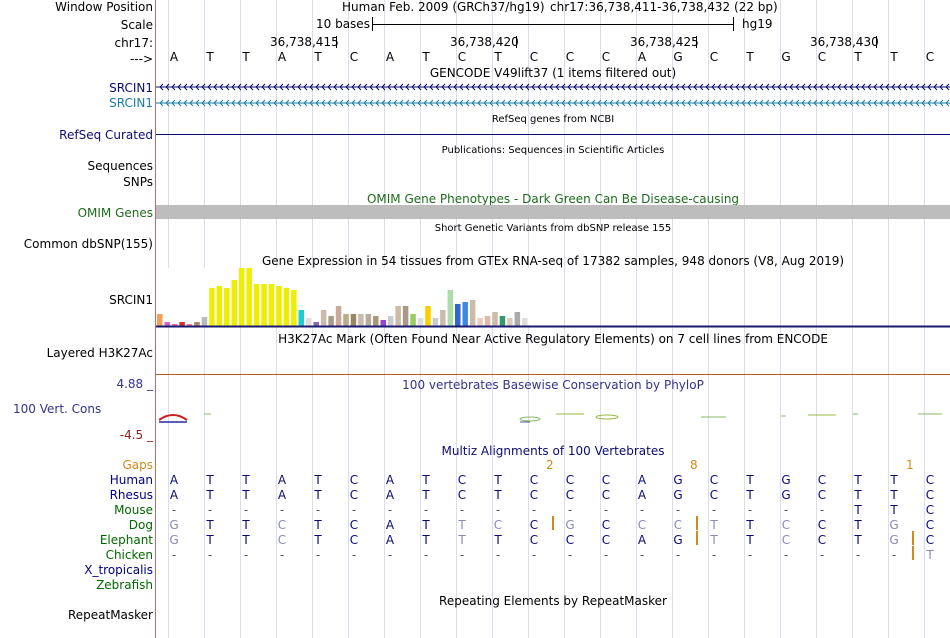  I want to click on refseq-label: RefSeq Curated, so click(106, 135).